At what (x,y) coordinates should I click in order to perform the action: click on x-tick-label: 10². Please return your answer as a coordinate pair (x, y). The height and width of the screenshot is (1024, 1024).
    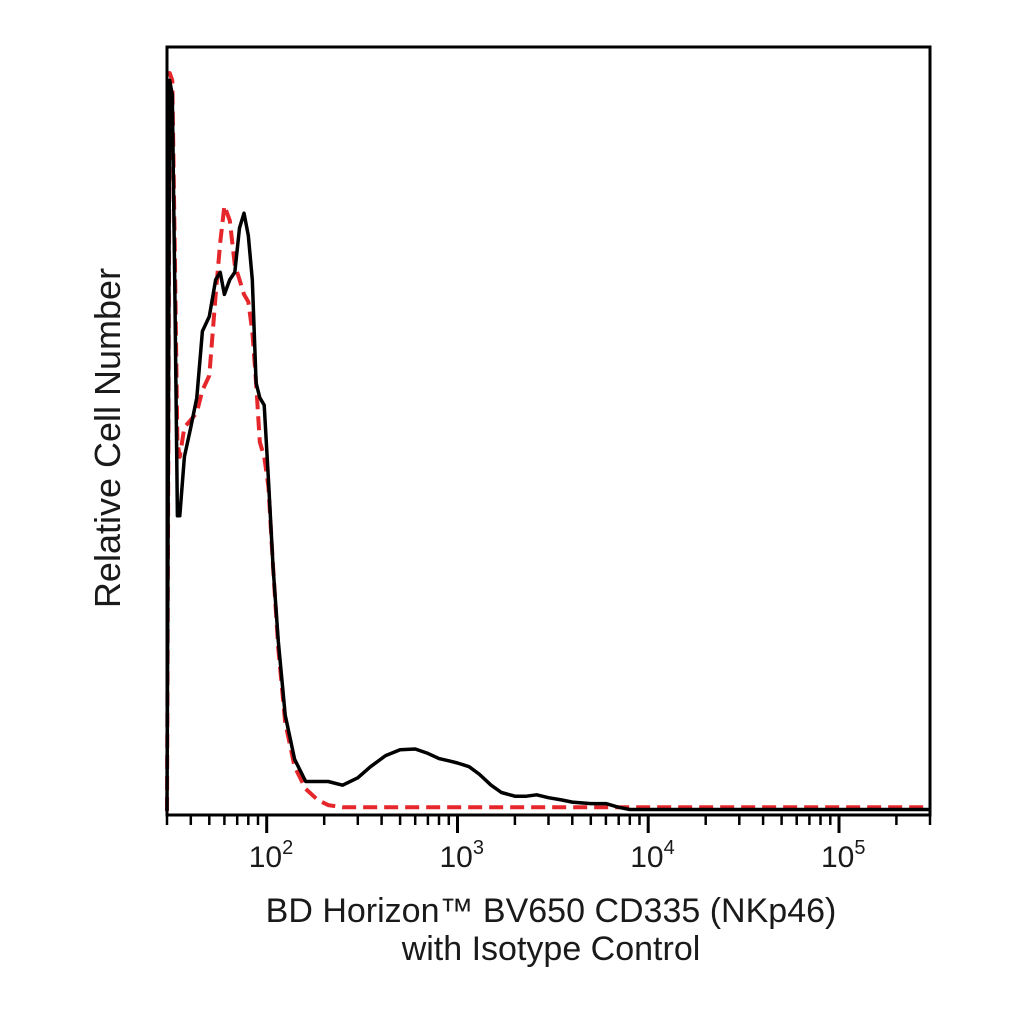
    Looking at the image, I should click on (271, 855).